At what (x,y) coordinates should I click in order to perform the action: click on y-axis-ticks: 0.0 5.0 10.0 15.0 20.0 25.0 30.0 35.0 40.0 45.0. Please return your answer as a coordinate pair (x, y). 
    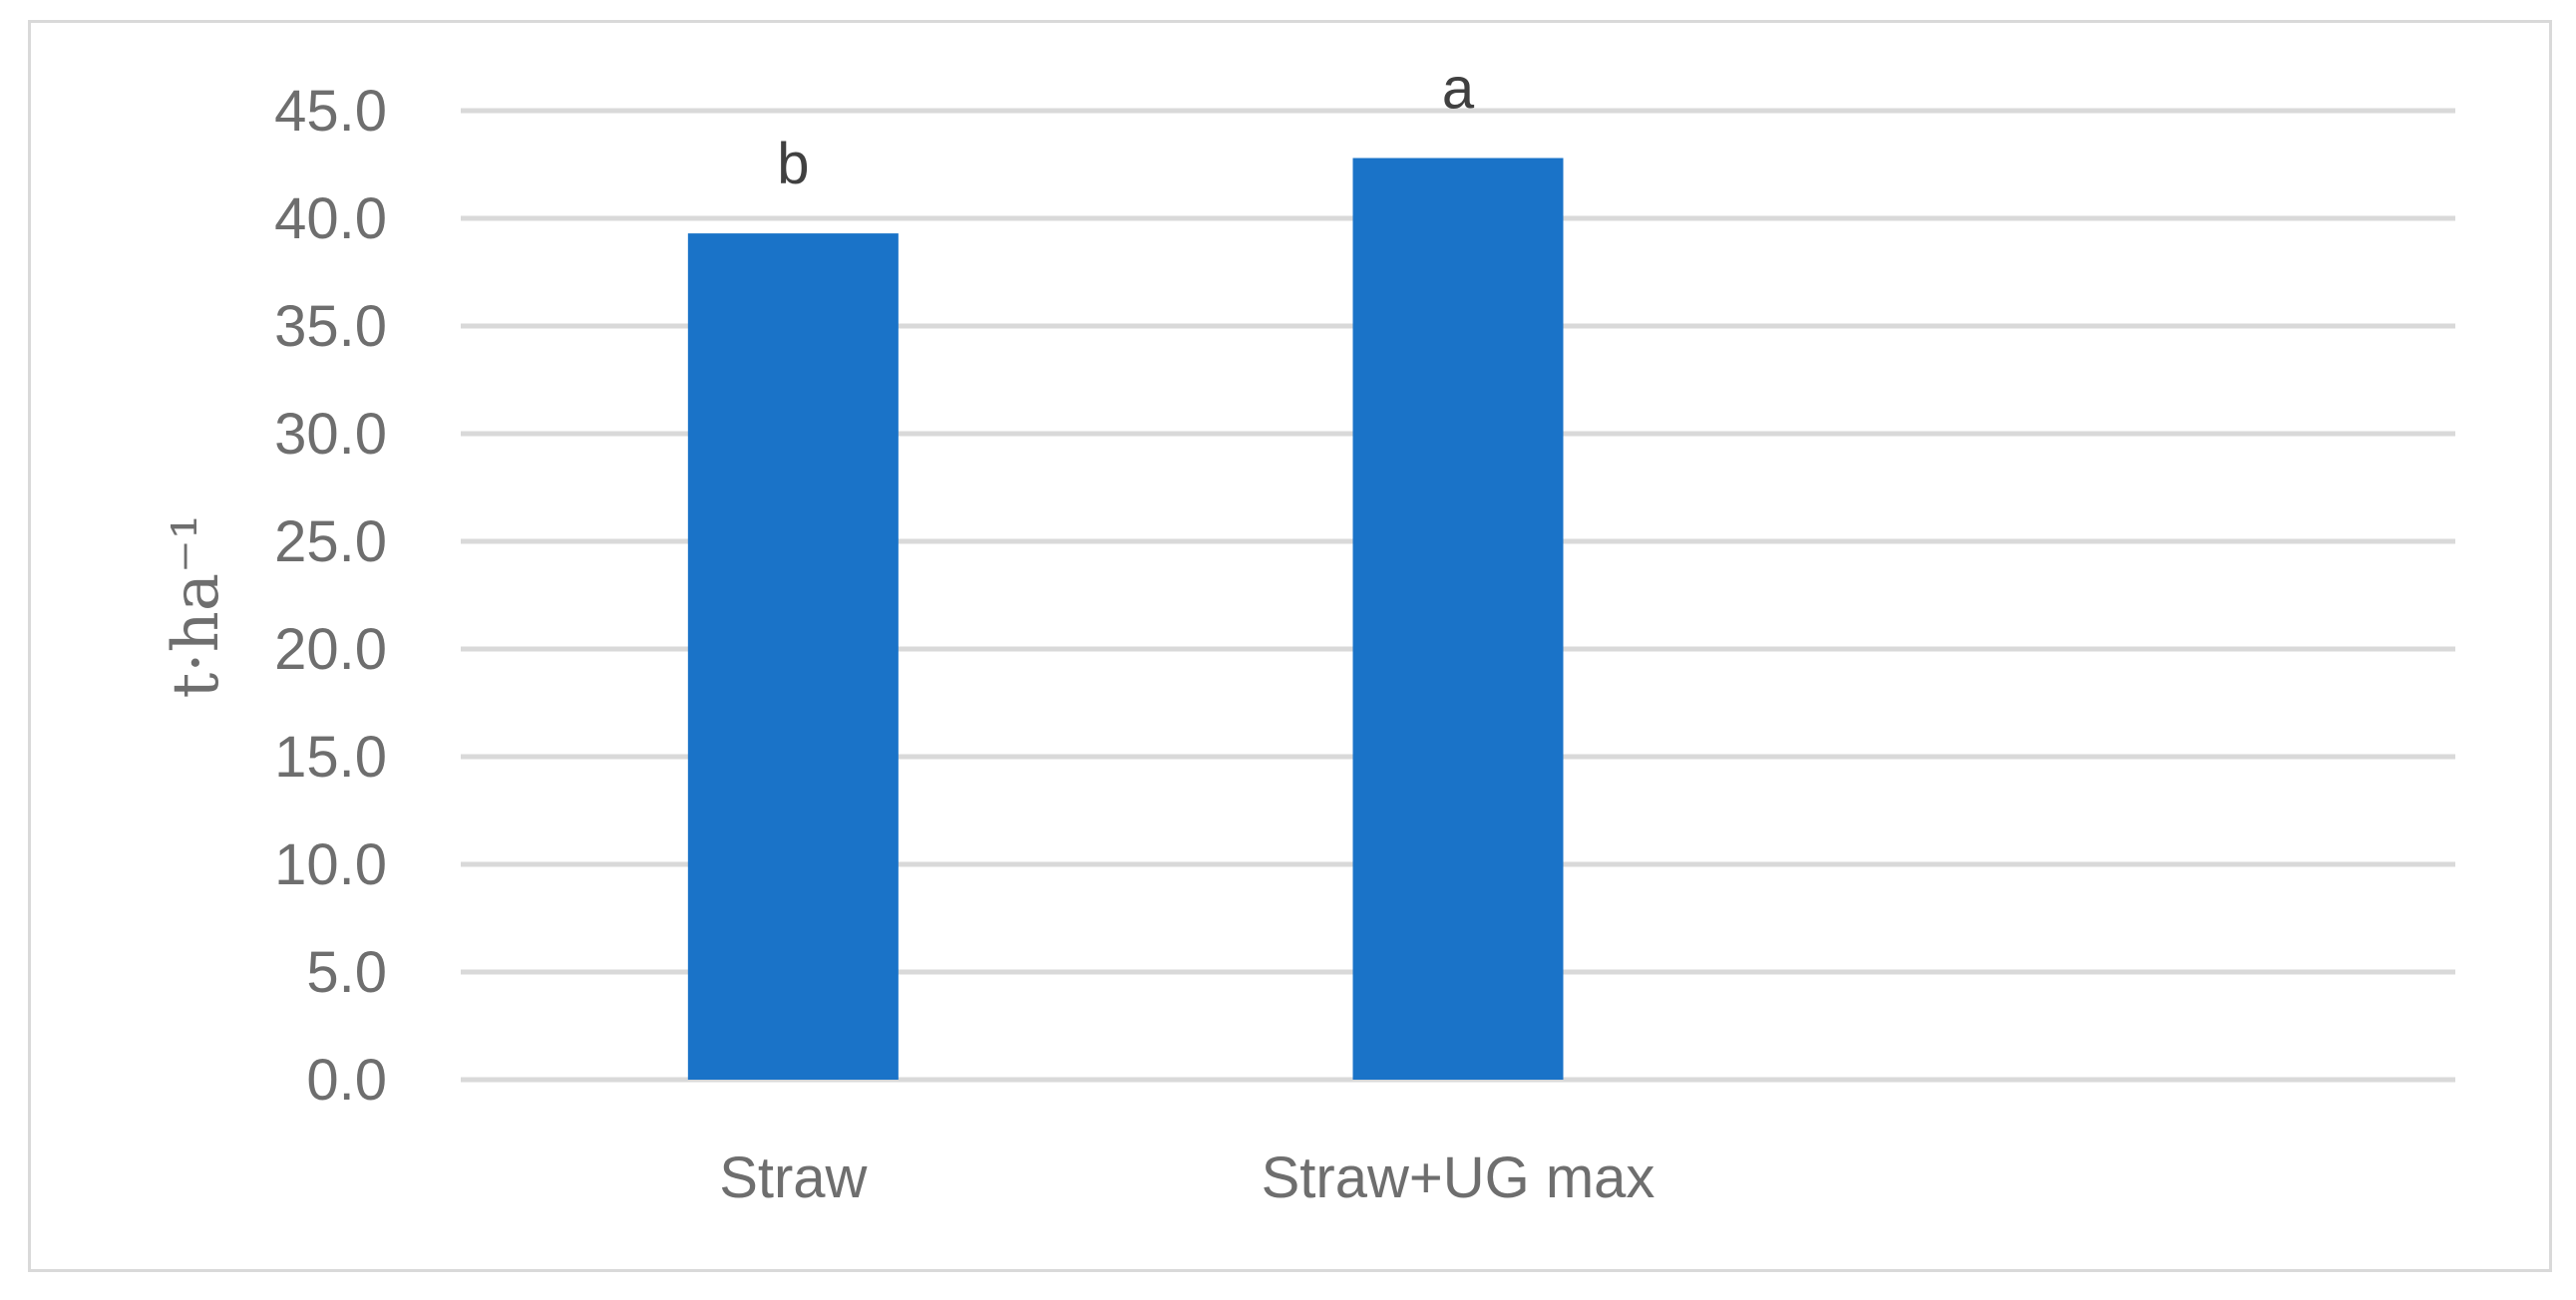
    Looking at the image, I should click on (331, 596).